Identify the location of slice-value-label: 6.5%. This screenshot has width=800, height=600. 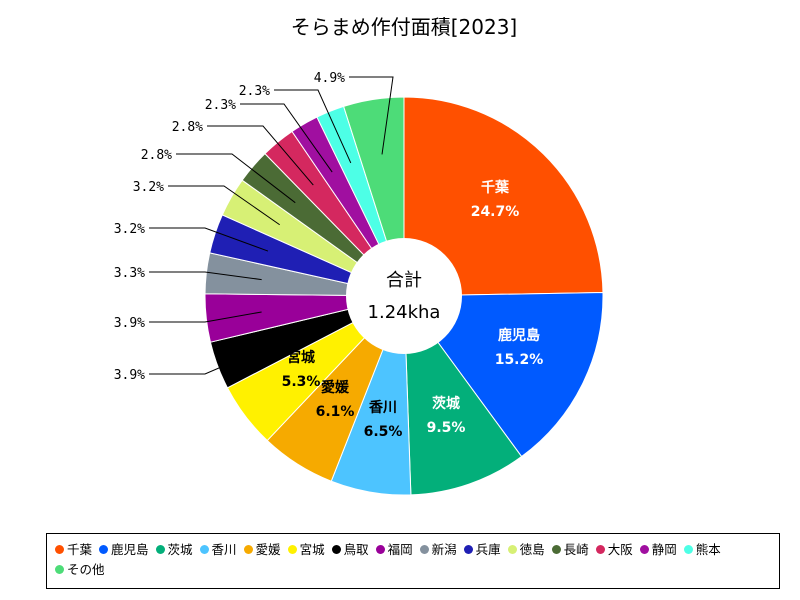
(383, 432).